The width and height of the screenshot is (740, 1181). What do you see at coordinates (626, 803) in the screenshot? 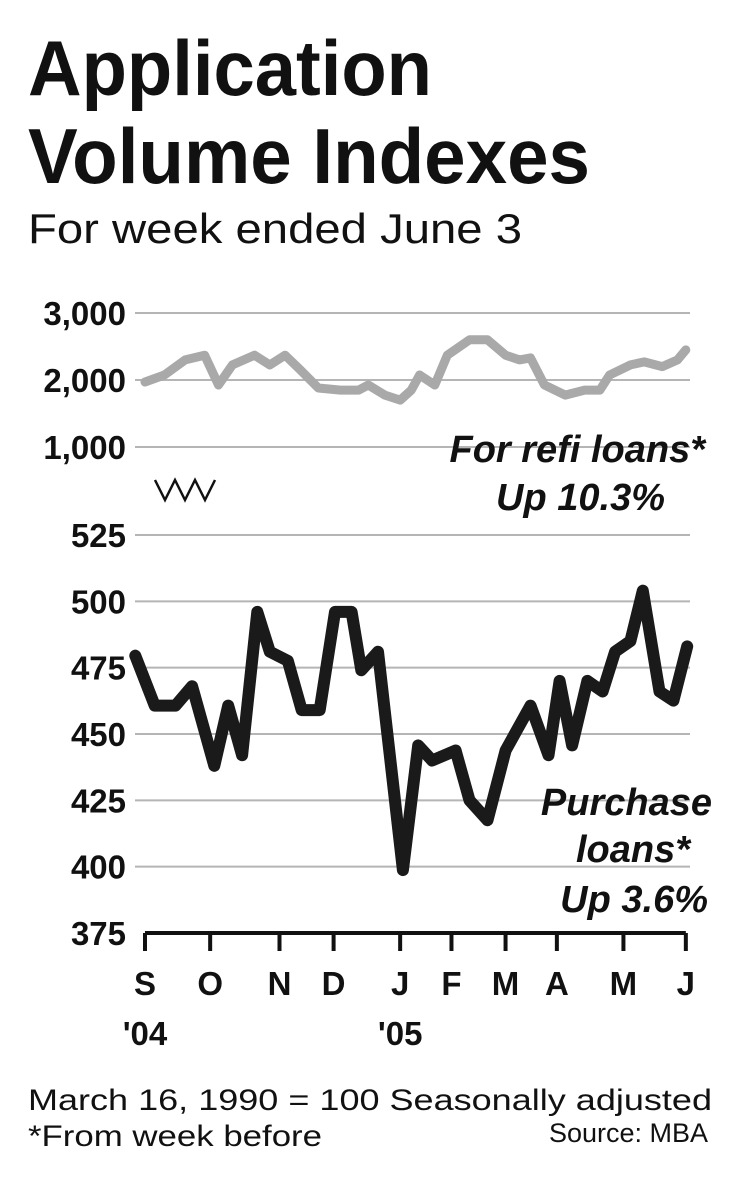
I see `annotation: Purchase` at bounding box center [626, 803].